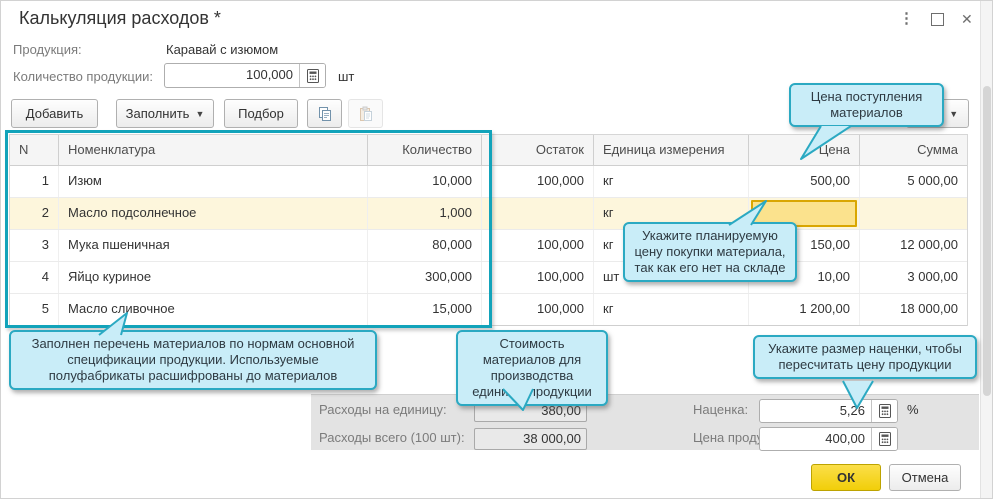 The image size is (993, 499). I want to click on quantity-value: 100,000, so click(269, 74).